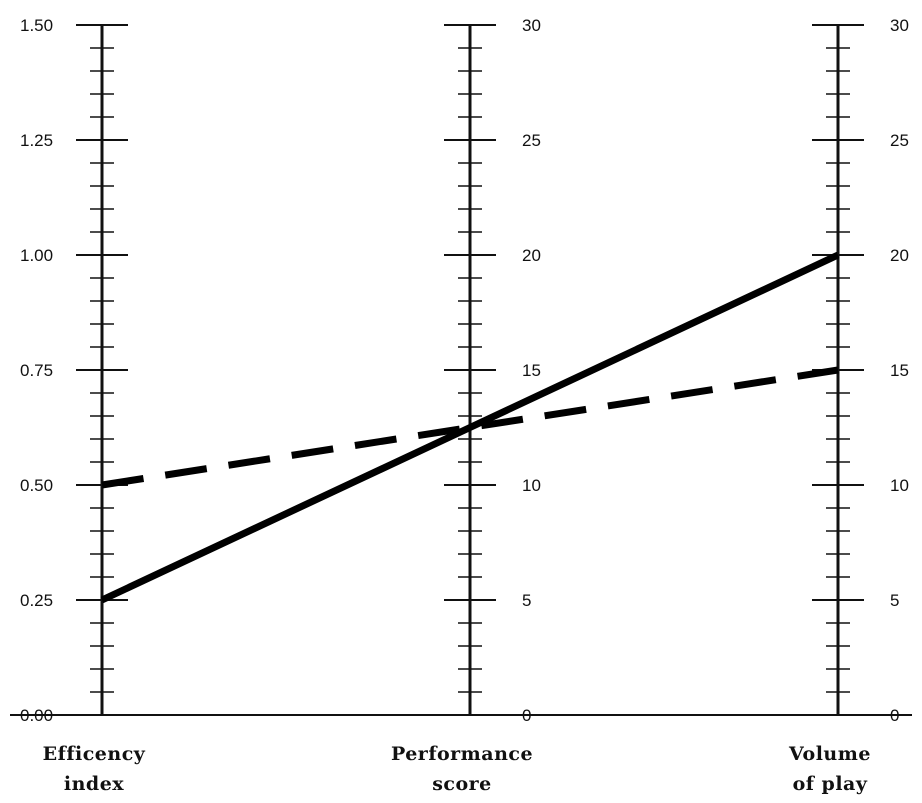  Describe the element at coordinates (94, 754) in the screenshot. I see `axis-title-efficiency: Efficency` at that location.